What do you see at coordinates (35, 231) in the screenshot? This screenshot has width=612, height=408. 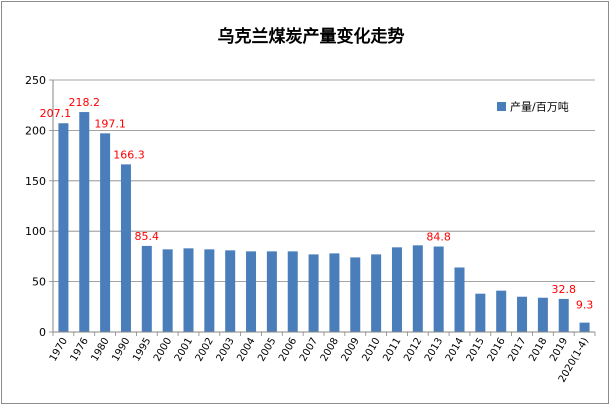 I see `y-tick-label: 100` at bounding box center [35, 231].